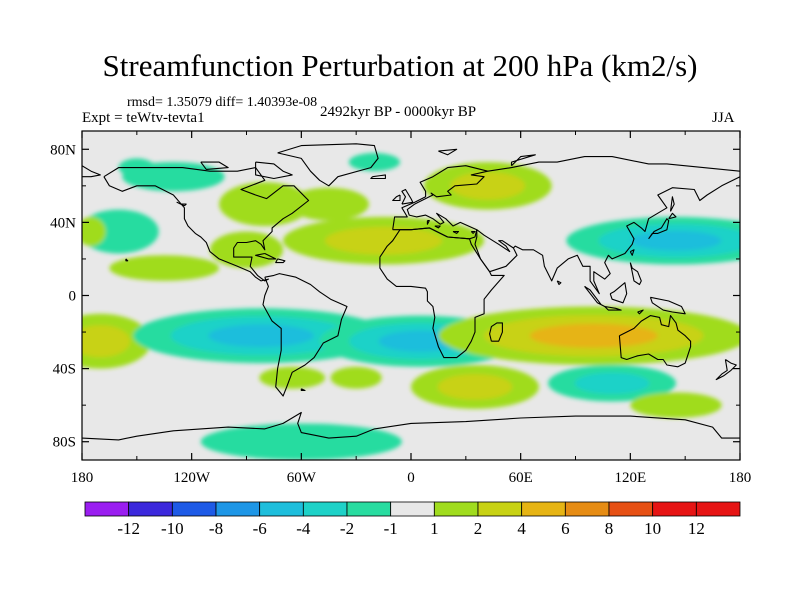 The height and width of the screenshot is (600, 800). What do you see at coordinates (63, 150) in the screenshot?
I see `y-tick-label: 80N` at bounding box center [63, 150].